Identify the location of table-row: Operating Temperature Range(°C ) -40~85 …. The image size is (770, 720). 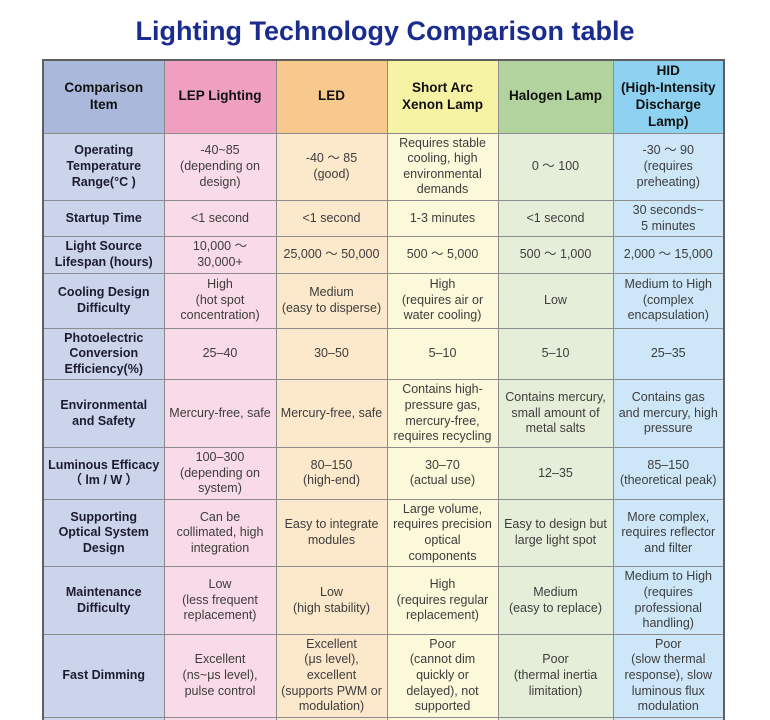
(383, 166).